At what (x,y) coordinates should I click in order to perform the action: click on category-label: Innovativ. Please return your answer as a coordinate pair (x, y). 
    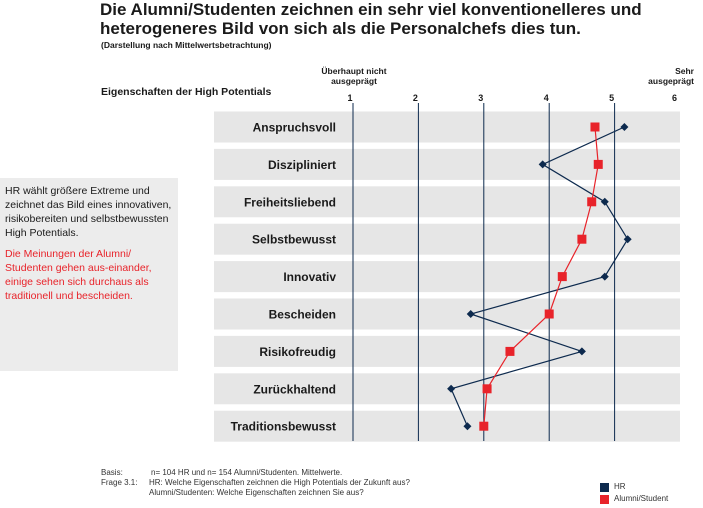
    Looking at the image, I should click on (309, 277).